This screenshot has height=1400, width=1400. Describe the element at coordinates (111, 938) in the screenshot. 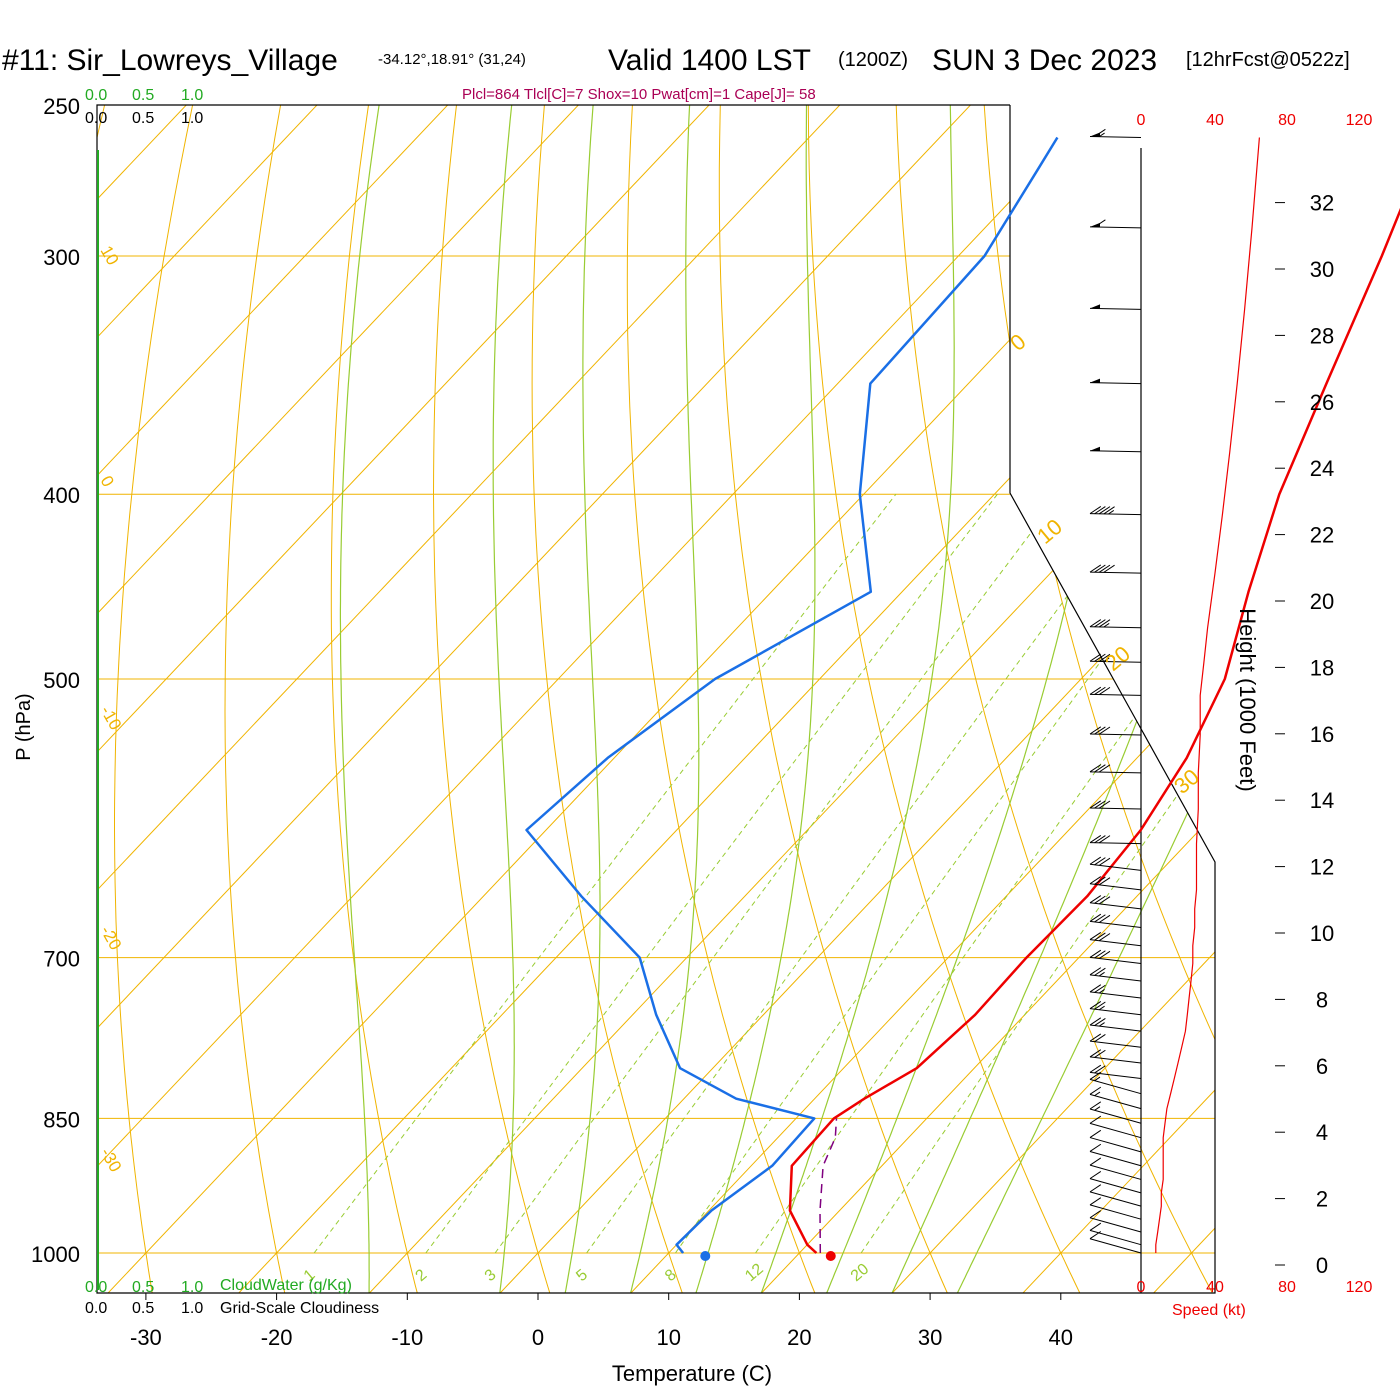

I see `isotherm-label: -20` at that location.